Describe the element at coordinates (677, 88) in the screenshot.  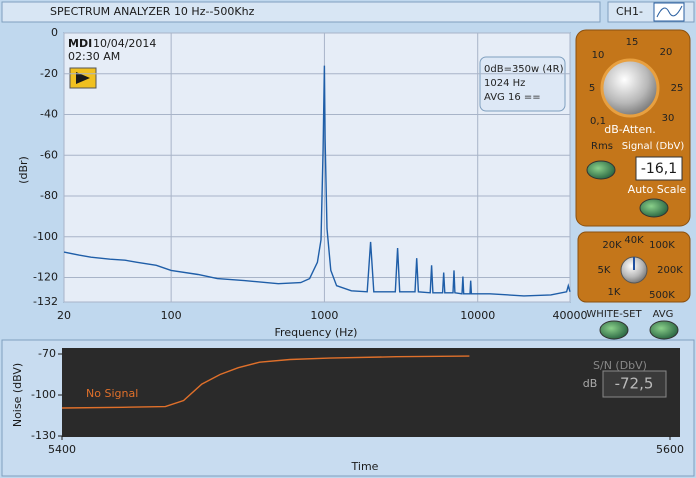
I see `knob-label: 25` at that location.